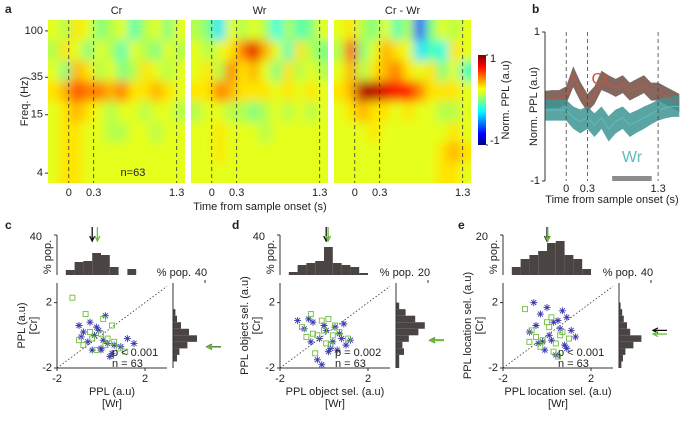  What do you see at coordinates (25, 102) in the screenshot?
I see `y-axis-label: Freq. (Hz)` at bounding box center [25, 102].